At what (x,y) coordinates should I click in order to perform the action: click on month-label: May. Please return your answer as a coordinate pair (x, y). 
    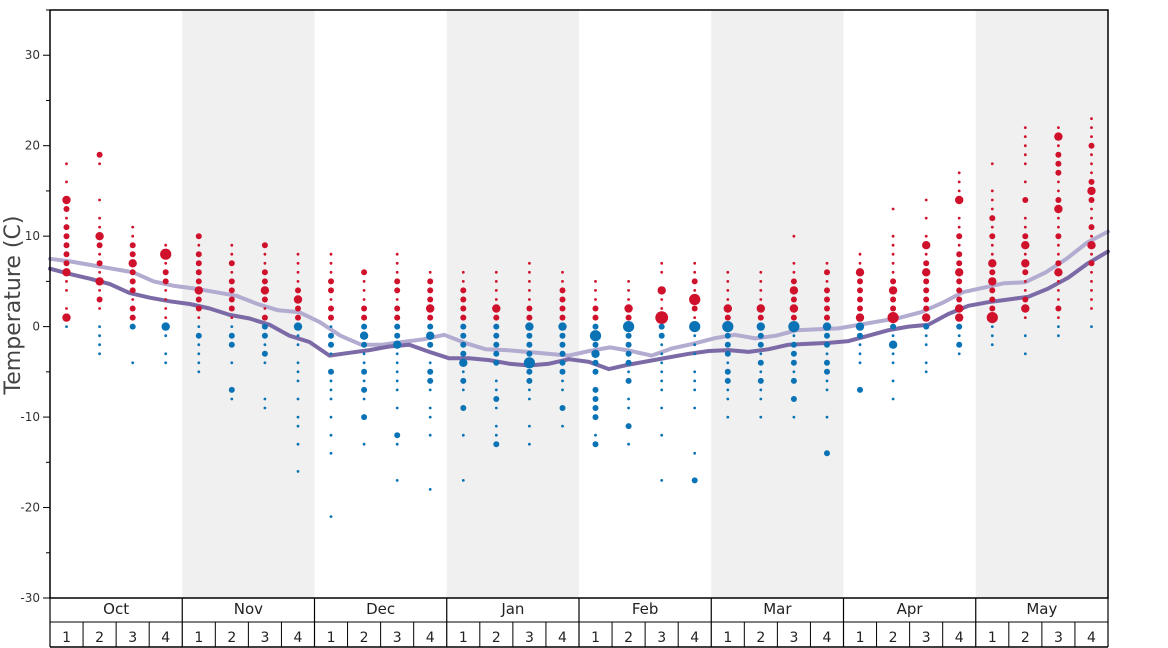
    Looking at the image, I should click on (1041, 609).